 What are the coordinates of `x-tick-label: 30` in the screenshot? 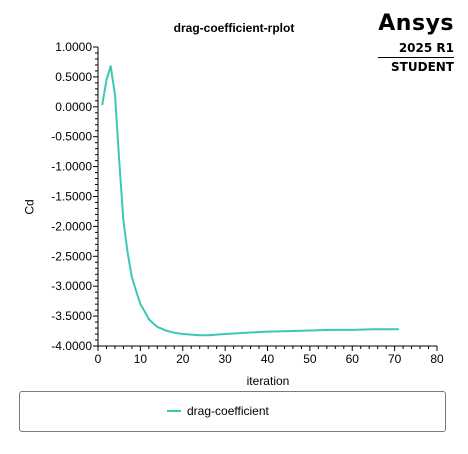 It's located at (225, 359).